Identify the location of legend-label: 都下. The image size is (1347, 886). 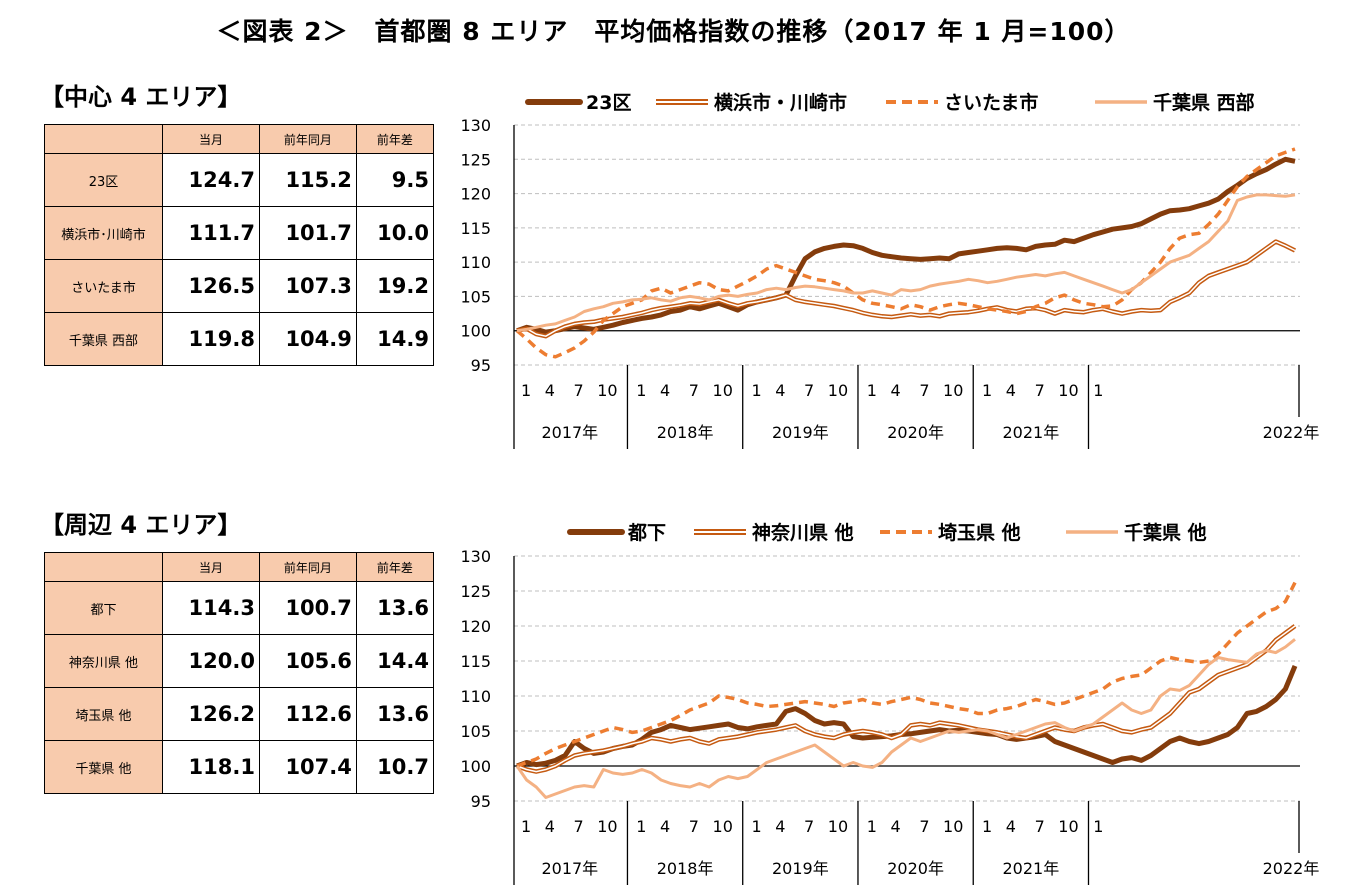
(646, 533).